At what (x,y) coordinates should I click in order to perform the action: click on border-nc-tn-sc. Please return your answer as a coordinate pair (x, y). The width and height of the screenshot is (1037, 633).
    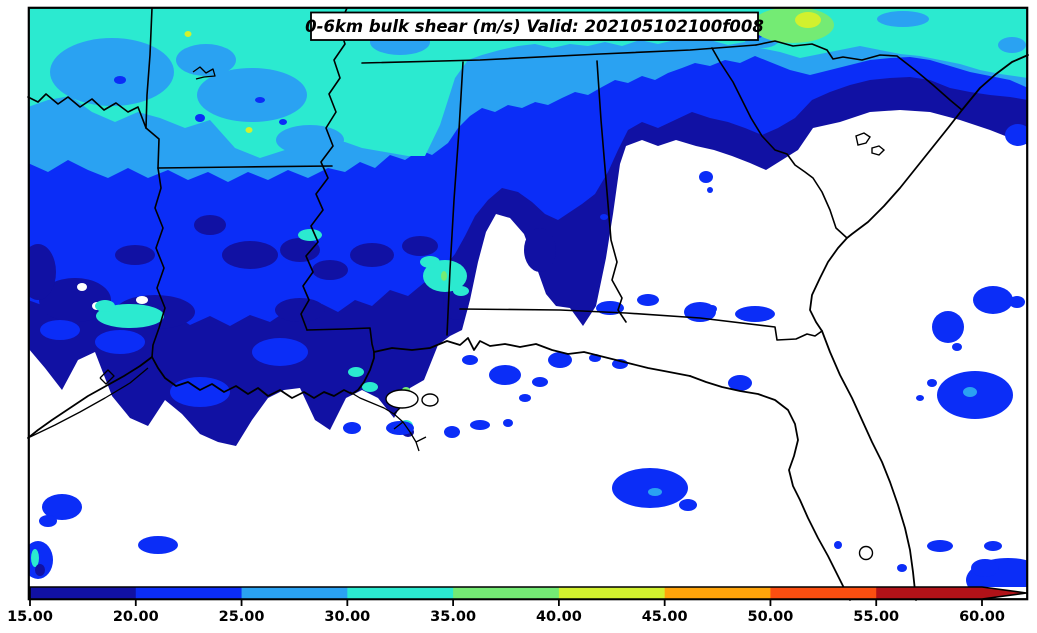
    Looking at the image, I should click on (859, 75).